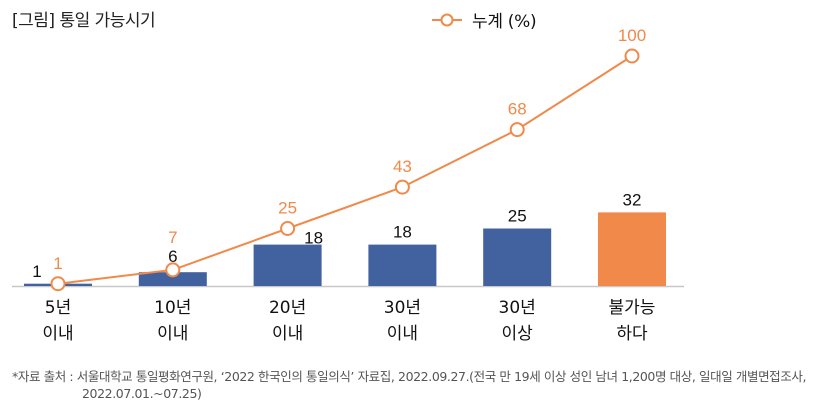 This screenshot has width=835, height=414. I want to click on line-value-label: 1, so click(57, 263).